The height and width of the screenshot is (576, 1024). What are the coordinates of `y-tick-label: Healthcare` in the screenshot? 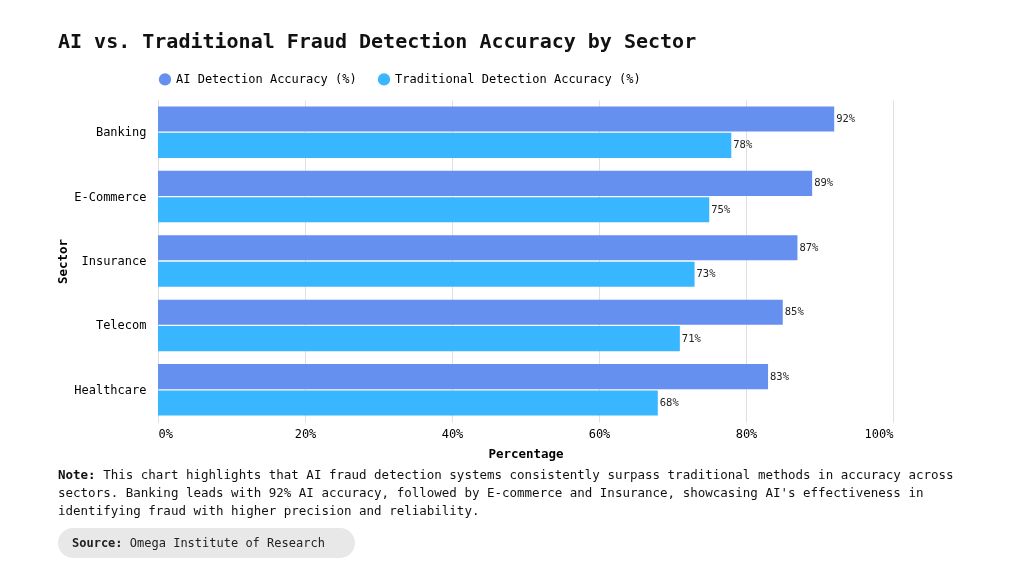 It's located at (110, 389).